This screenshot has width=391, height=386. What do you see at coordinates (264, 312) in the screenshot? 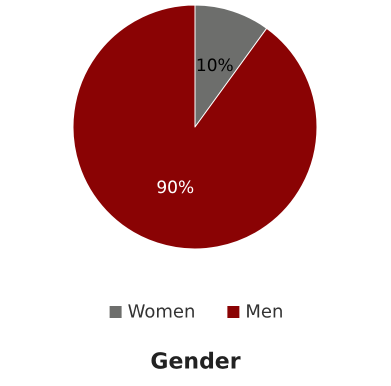
I see `legend-label: Men` at bounding box center [264, 312].